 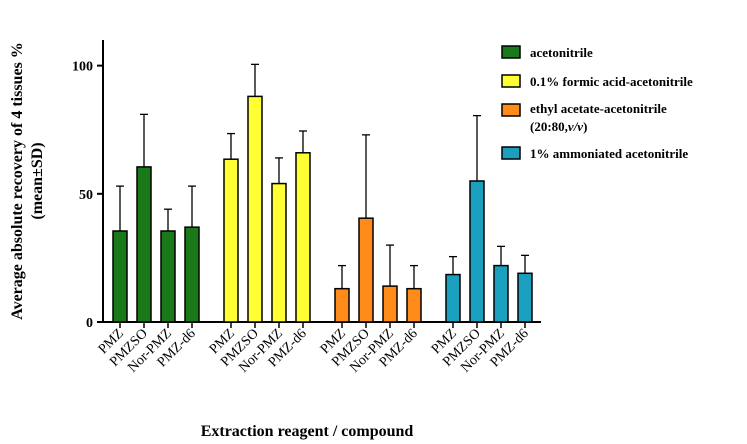 What do you see at coordinates (17, 181) in the screenshot?
I see `y-axis-label-line1: Average absolute recovery of 4 tissues %` at bounding box center [17, 181].